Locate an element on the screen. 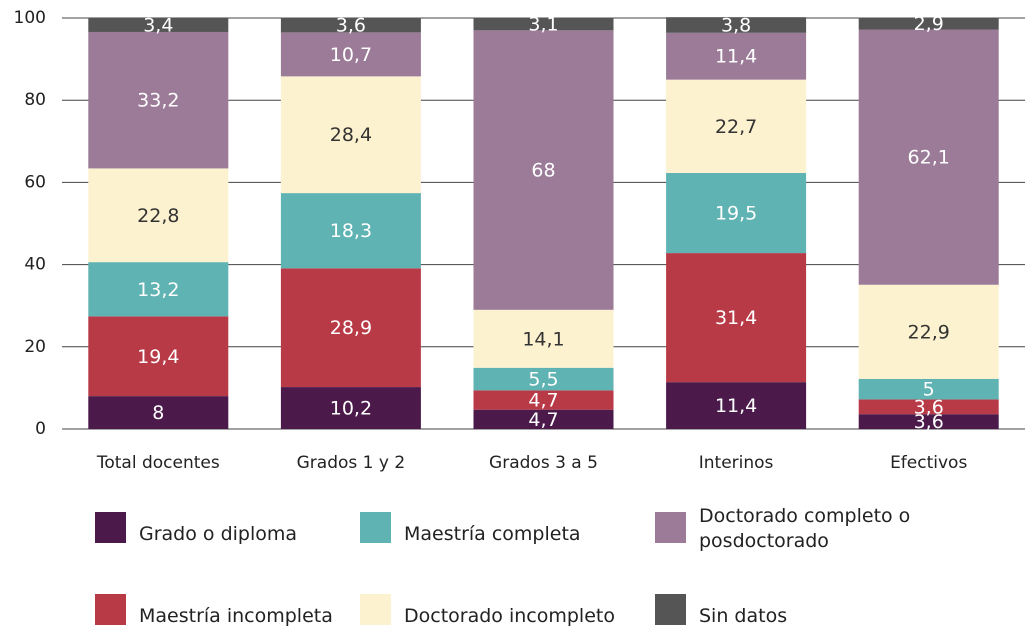 This screenshot has height=626, width=1025. legend-label: Grado o diploma is located at coordinates (218, 534).